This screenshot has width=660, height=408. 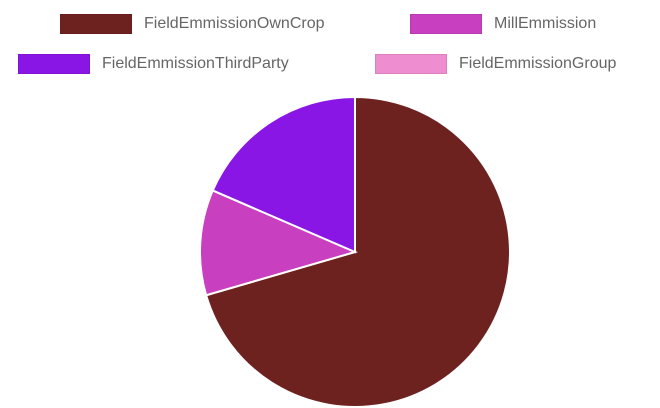 I want to click on legend-label: FieldEmmissionOwnCrop, so click(x=234, y=23).